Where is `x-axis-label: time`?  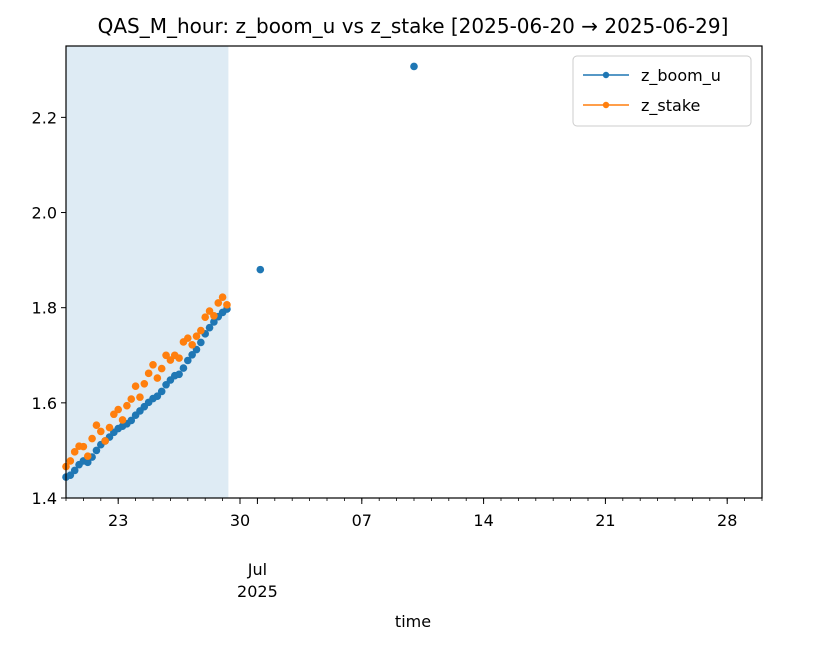
x-axis-label: time is located at coordinates (413, 621).